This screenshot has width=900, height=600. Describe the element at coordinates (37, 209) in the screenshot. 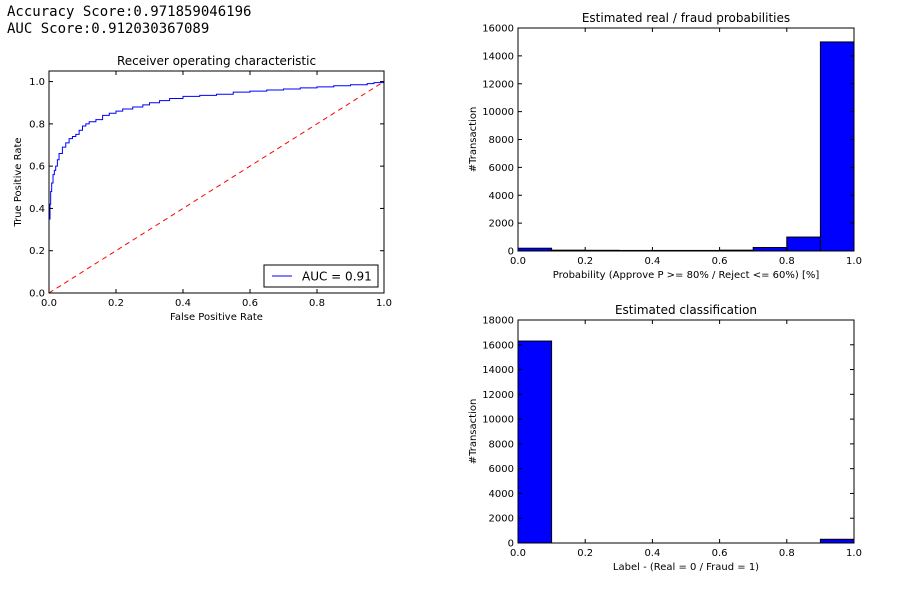

I see `roc-ytick-label: 0.4` at that location.